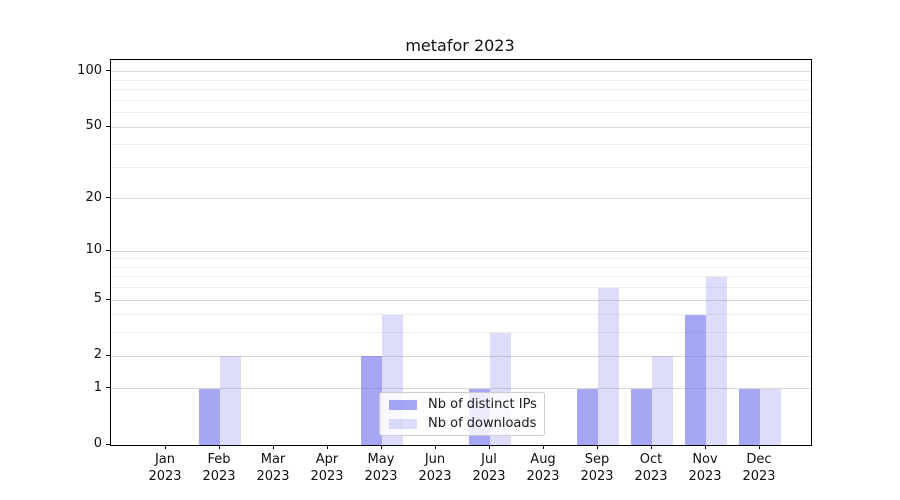 Image resolution: width=900 pixels, height=500 pixels. I want to click on xtick-label-nov: Nov 2023, so click(705, 468).